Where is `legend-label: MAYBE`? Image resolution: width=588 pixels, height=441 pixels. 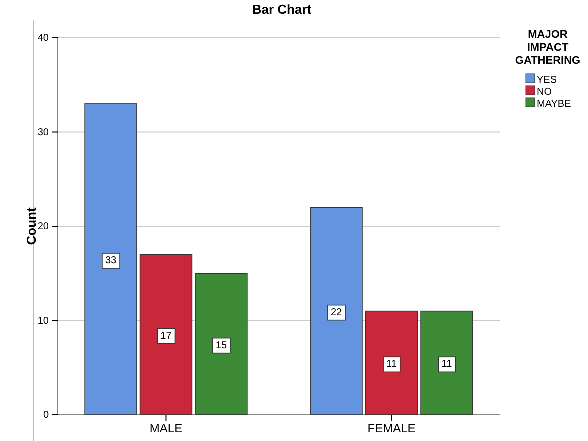
legend-label: MAYBE is located at coordinates (554, 104).